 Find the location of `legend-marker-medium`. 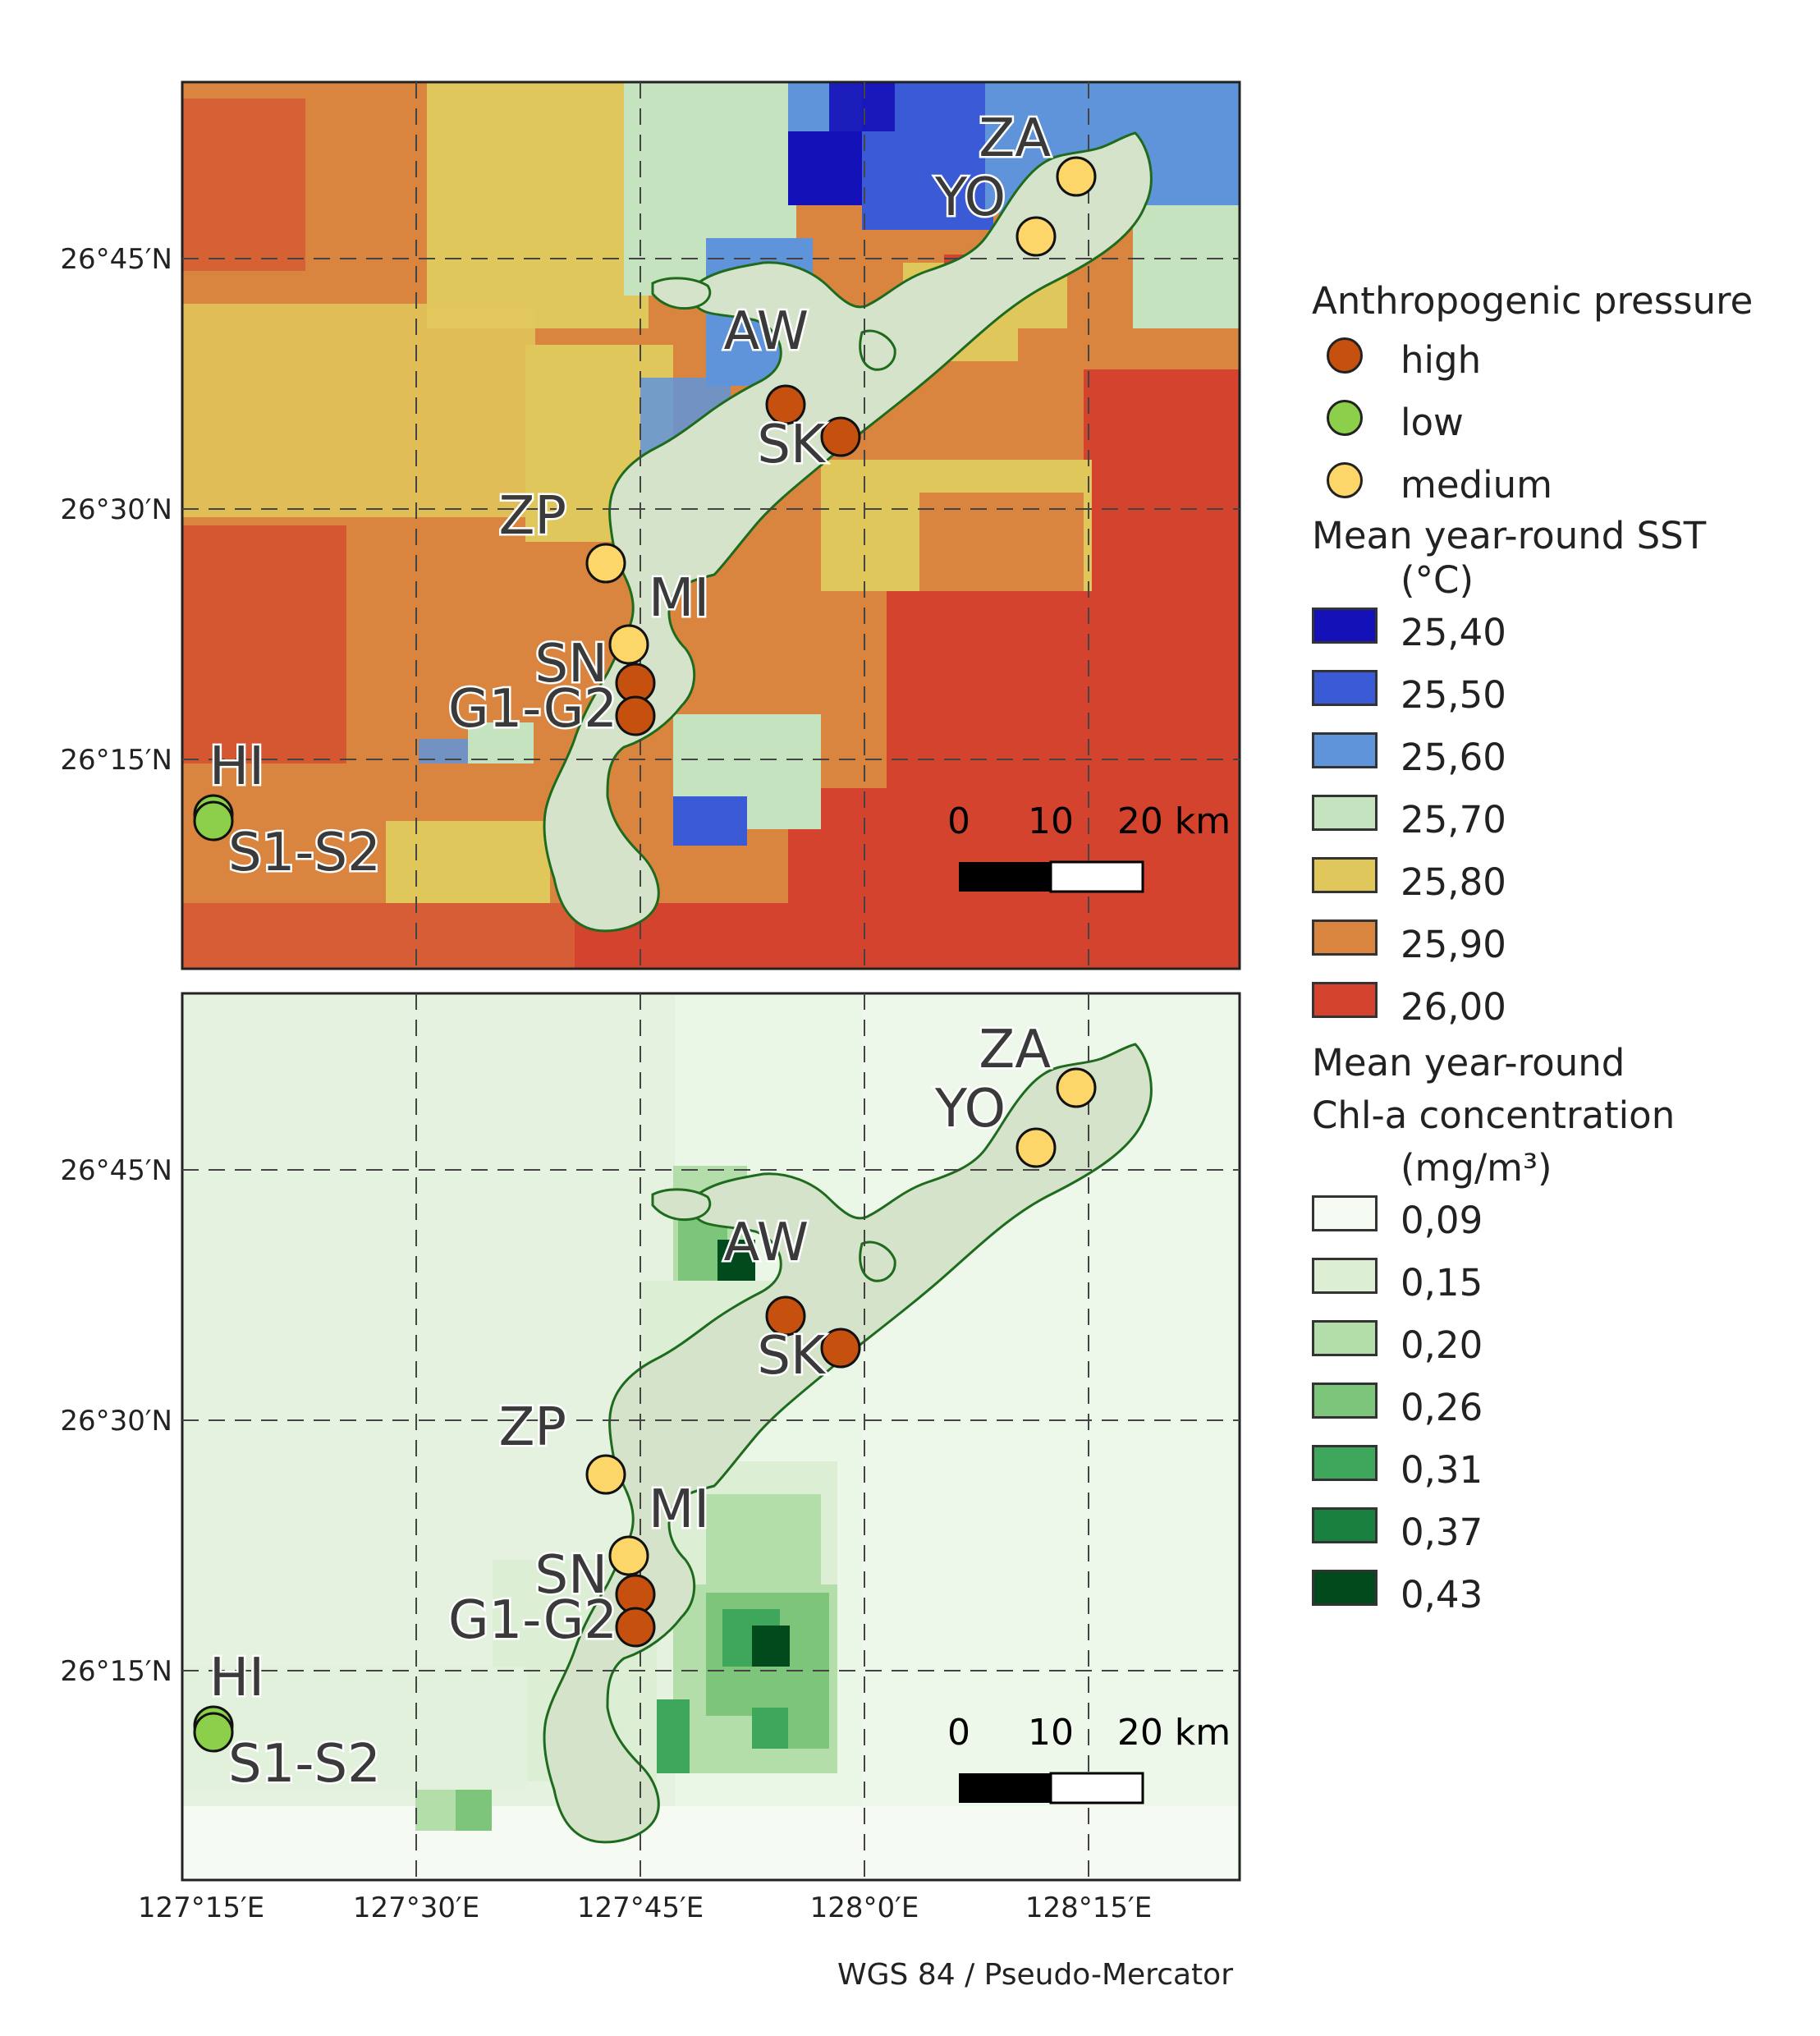

legend-marker-medium is located at coordinates (1345, 480).